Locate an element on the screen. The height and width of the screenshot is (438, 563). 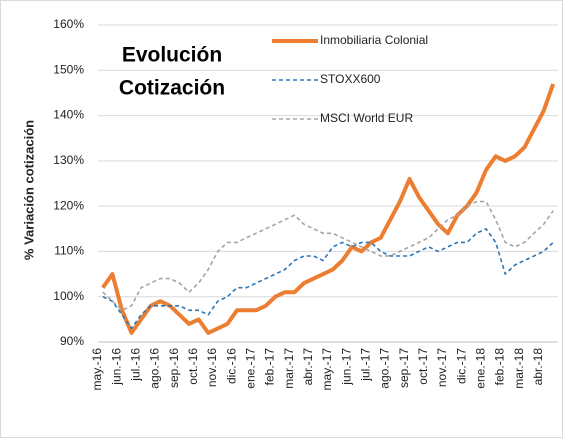
x-tick-label: sep.-17 is located at coordinates (404, 368).